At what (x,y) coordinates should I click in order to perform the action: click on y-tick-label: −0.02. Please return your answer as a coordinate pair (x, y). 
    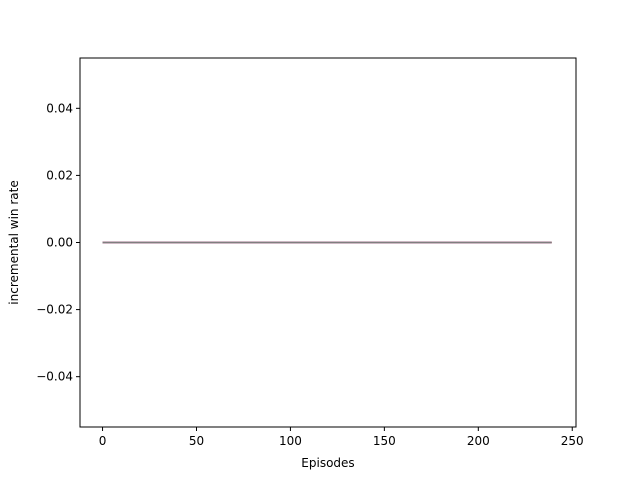
    Looking at the image, I should click on (54, 310).